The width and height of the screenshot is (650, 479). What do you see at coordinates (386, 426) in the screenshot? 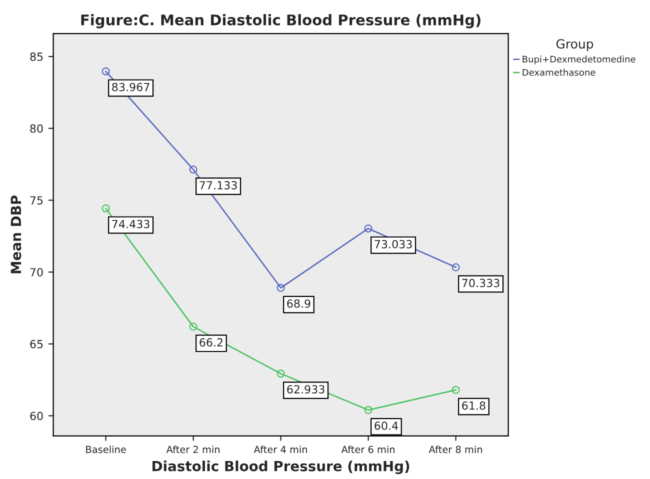
I see `data-label: 60.4` at bounding box center [386, 426].